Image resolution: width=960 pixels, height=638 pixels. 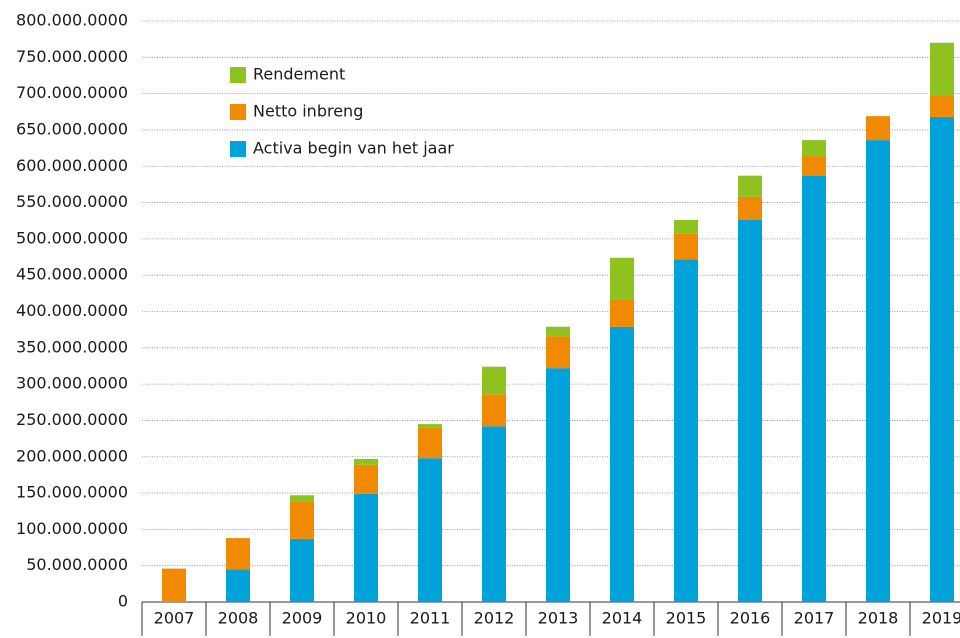 I want to click on y-tick-label: 150.000.0000, so click(x=72, y=492).